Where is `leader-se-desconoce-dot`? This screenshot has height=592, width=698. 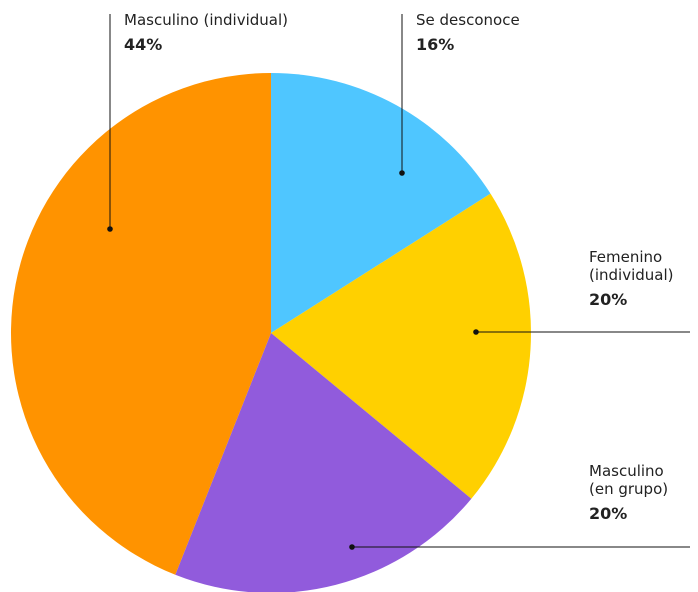
leader-se-desconoce-dot is located at coordinates (402, 173).